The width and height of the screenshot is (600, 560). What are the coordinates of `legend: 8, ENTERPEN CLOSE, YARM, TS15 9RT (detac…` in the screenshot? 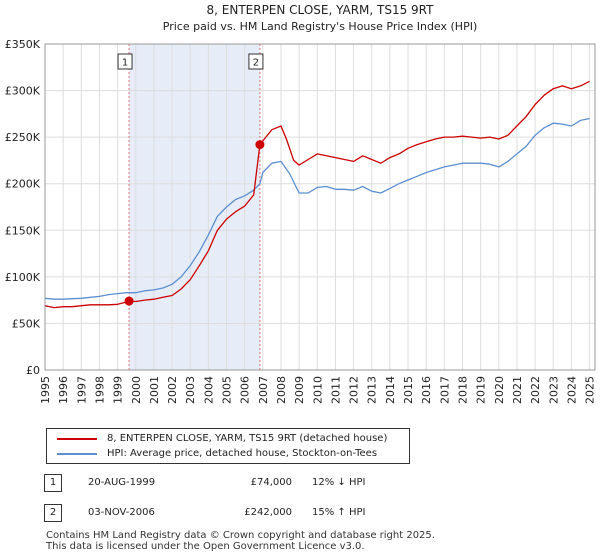 It's located at (228, 446).